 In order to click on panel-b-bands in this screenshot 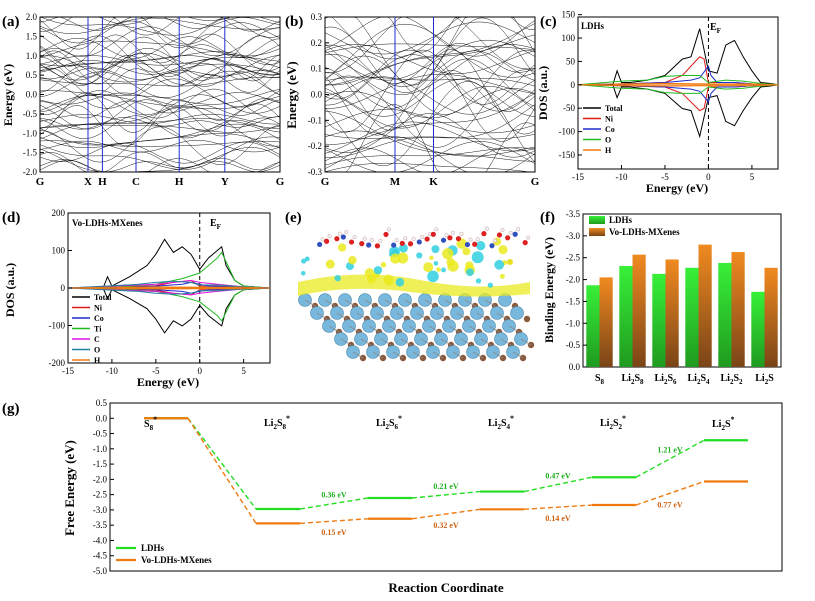, I will do `click(430, 94)`.